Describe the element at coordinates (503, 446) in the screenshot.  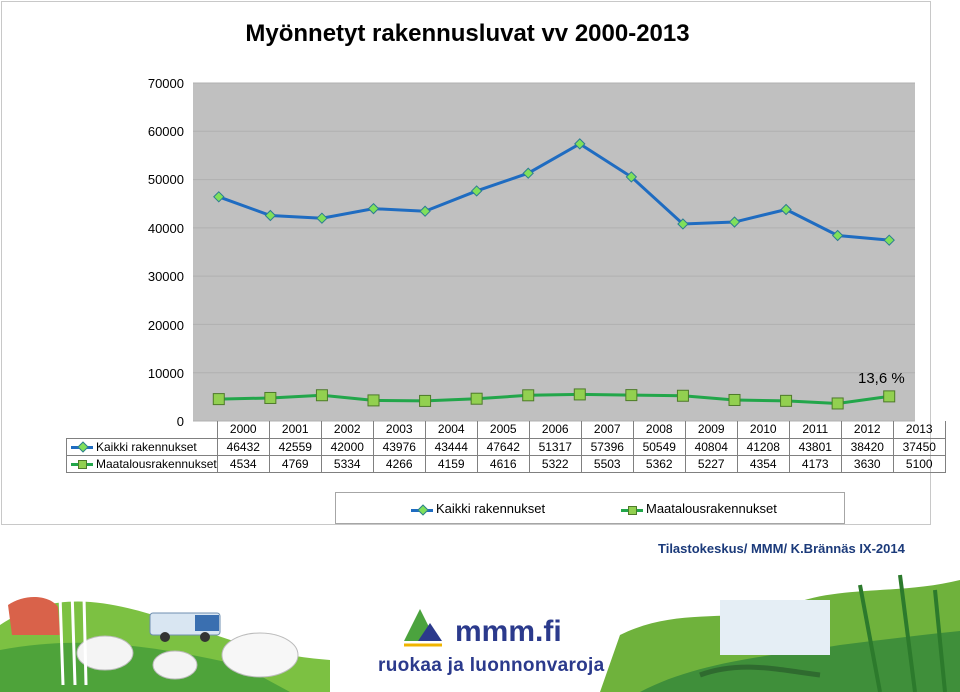
I see `table-cell: 47642` at that location.